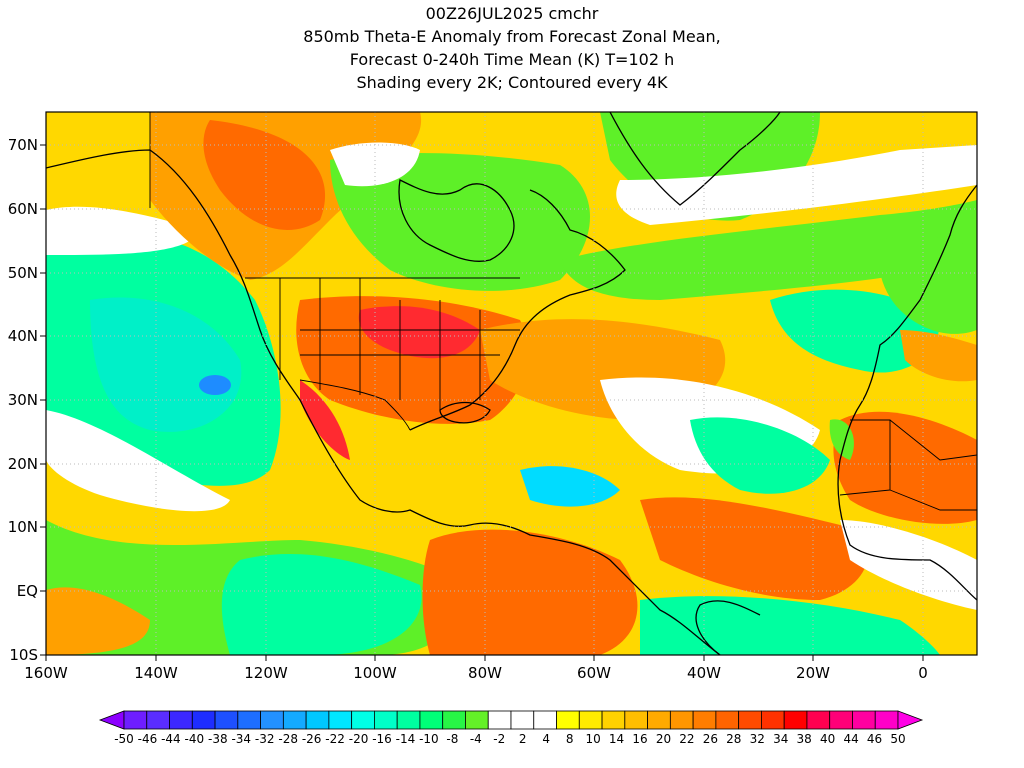 The height and width of the screenshot is (768, 1024). I want to click on colorbar-label: -22, so click(335, 739).